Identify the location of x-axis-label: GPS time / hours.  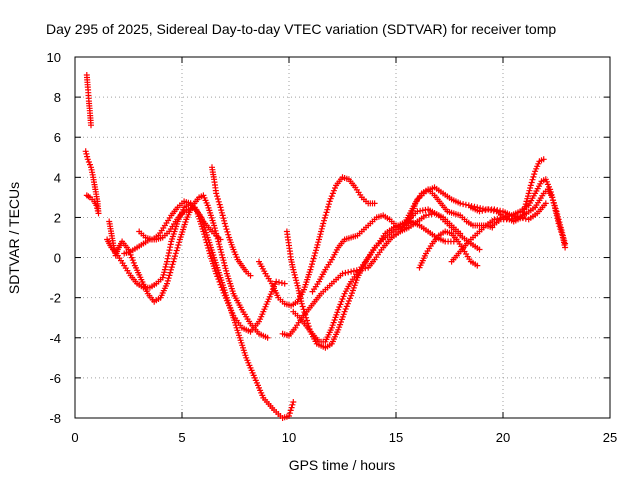
(342, 465).